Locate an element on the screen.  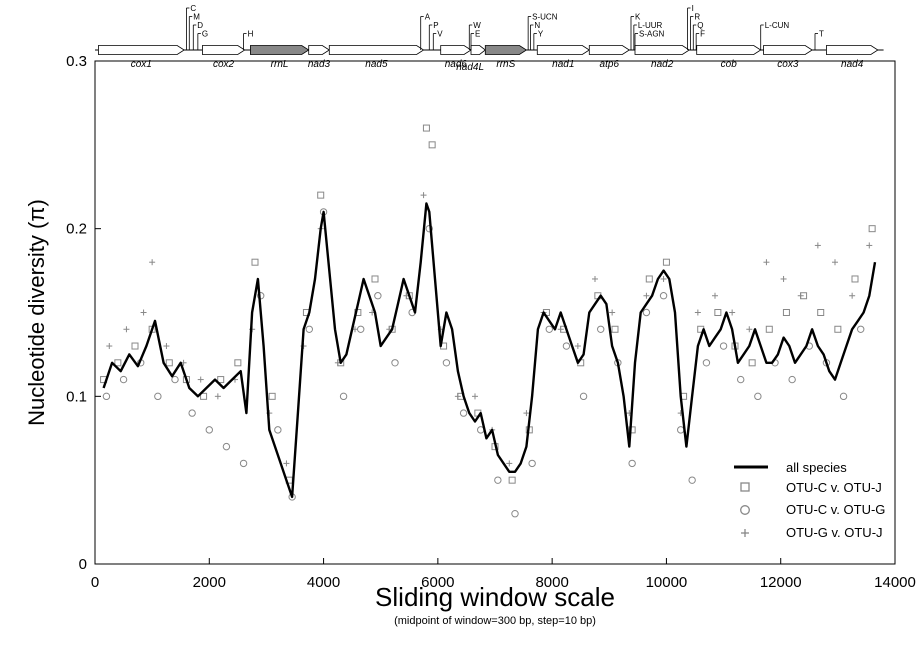
x-tick-label: 2000 is located at coordinates (209, 582).